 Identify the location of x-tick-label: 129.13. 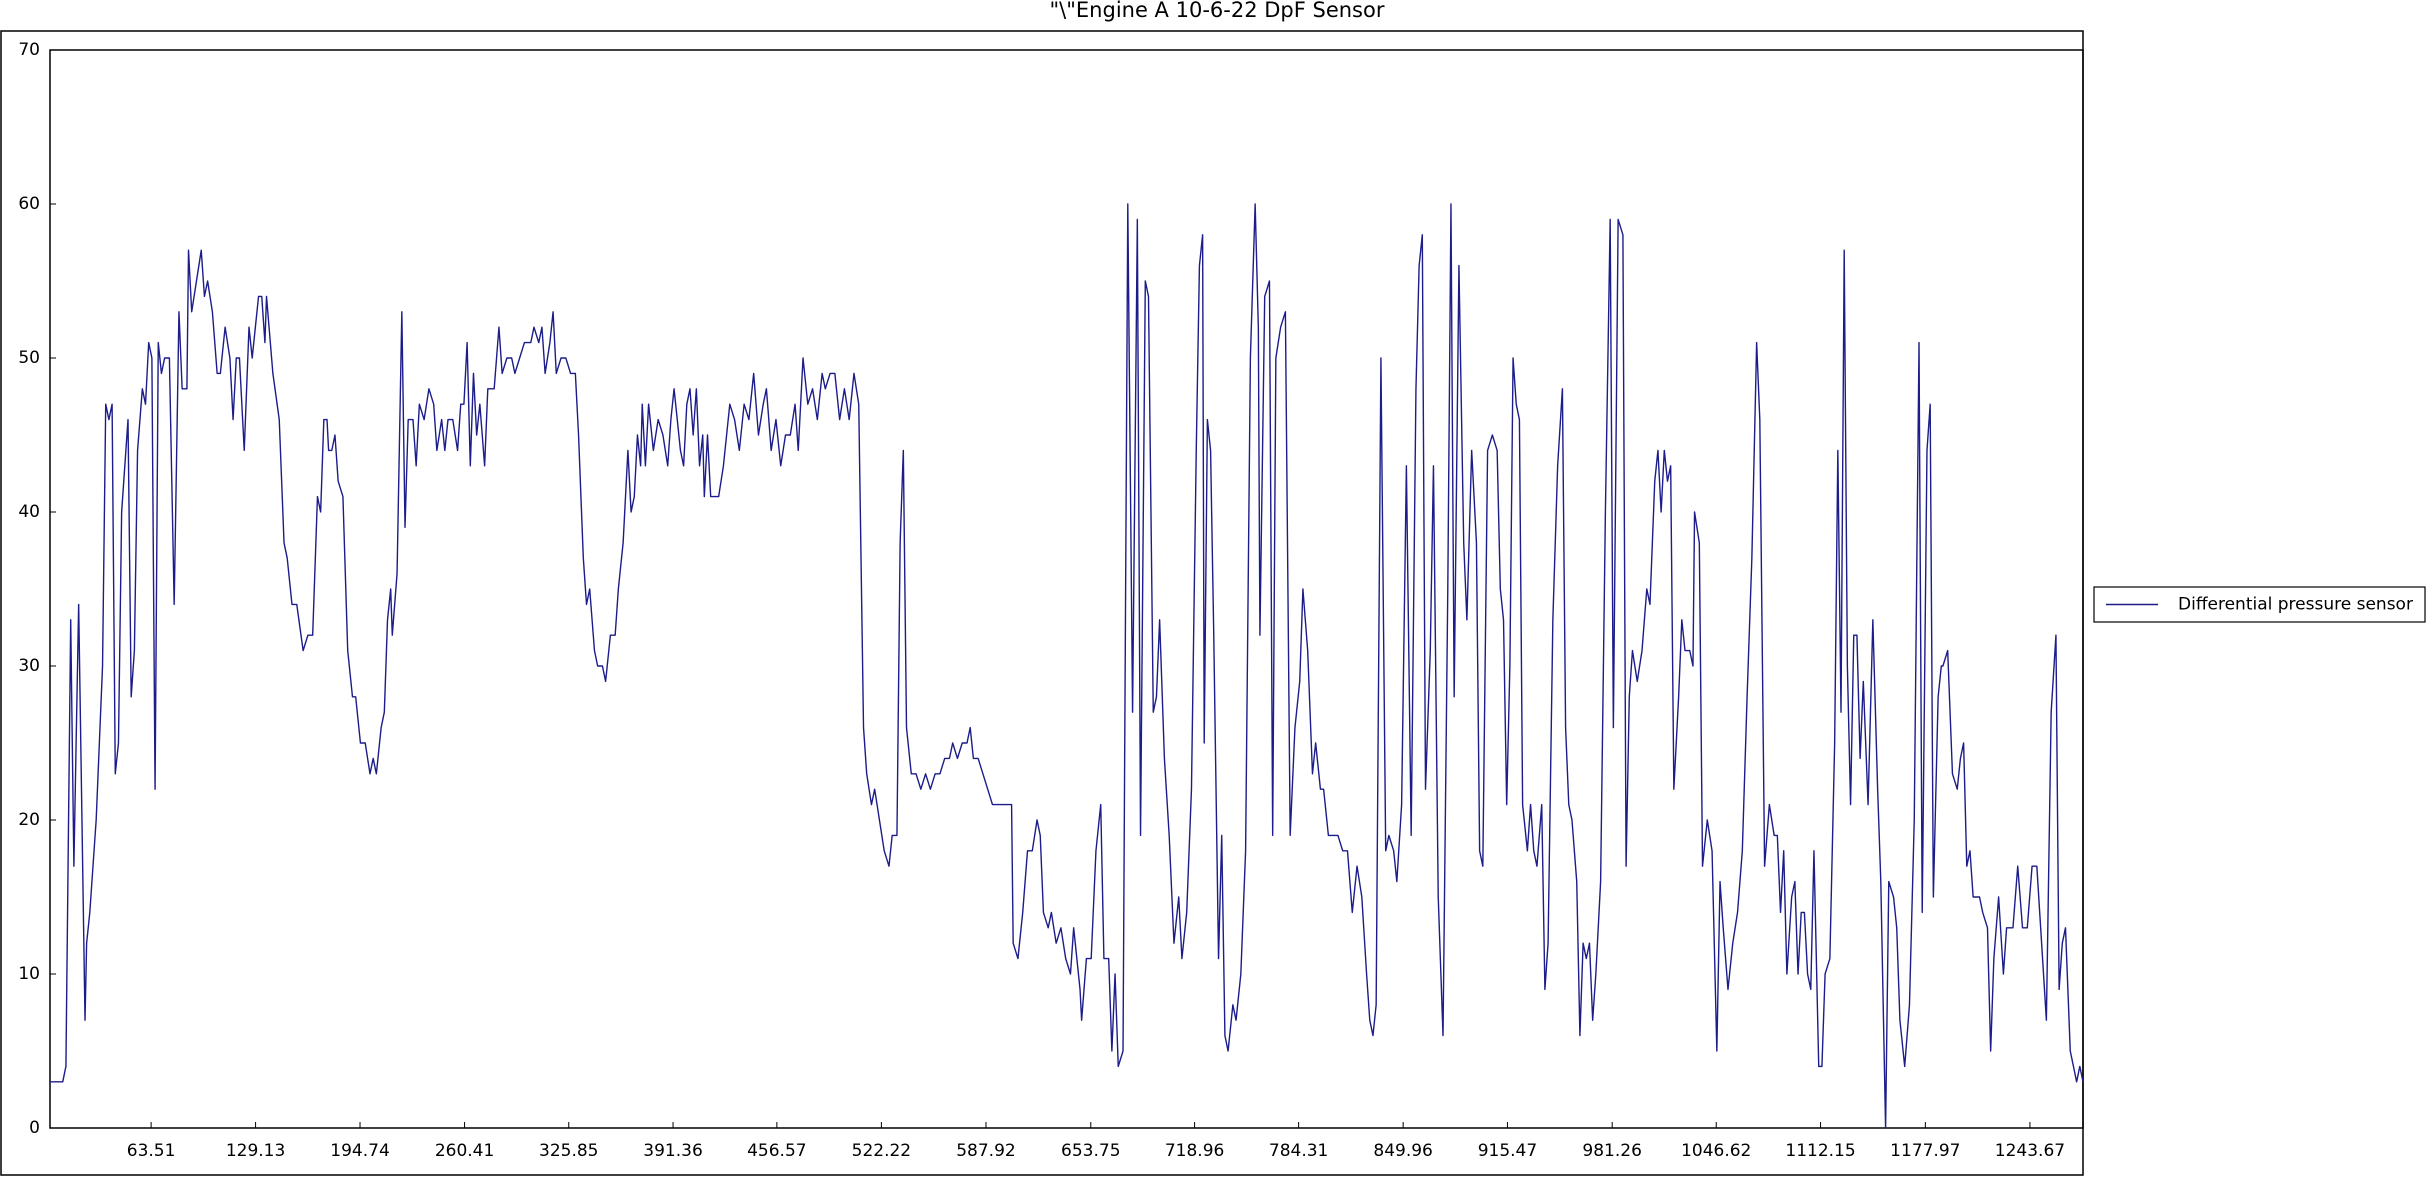
(255, 1151).